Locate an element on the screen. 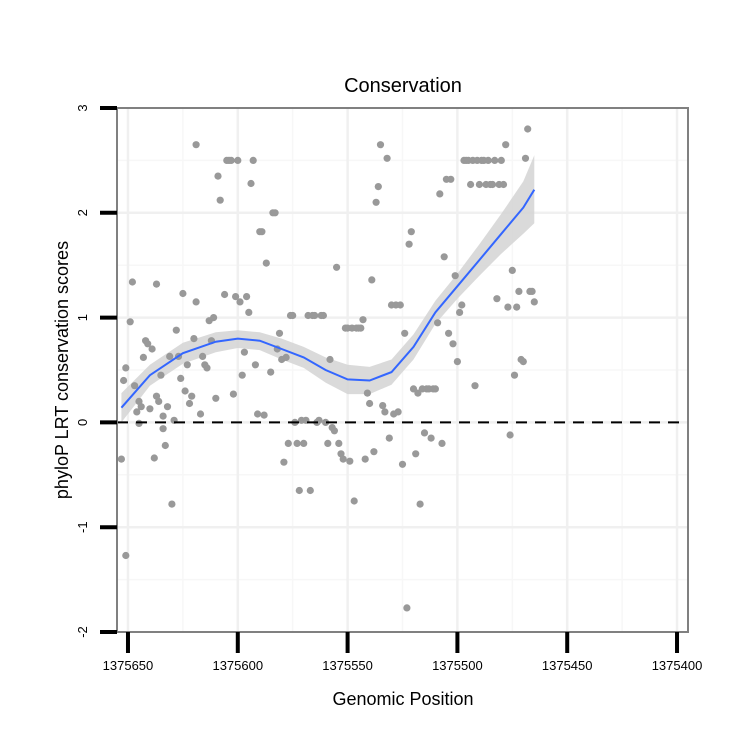 This screenshot has width=750, height=750. y-tick-label: 3 is located at coordinates (82, 107).